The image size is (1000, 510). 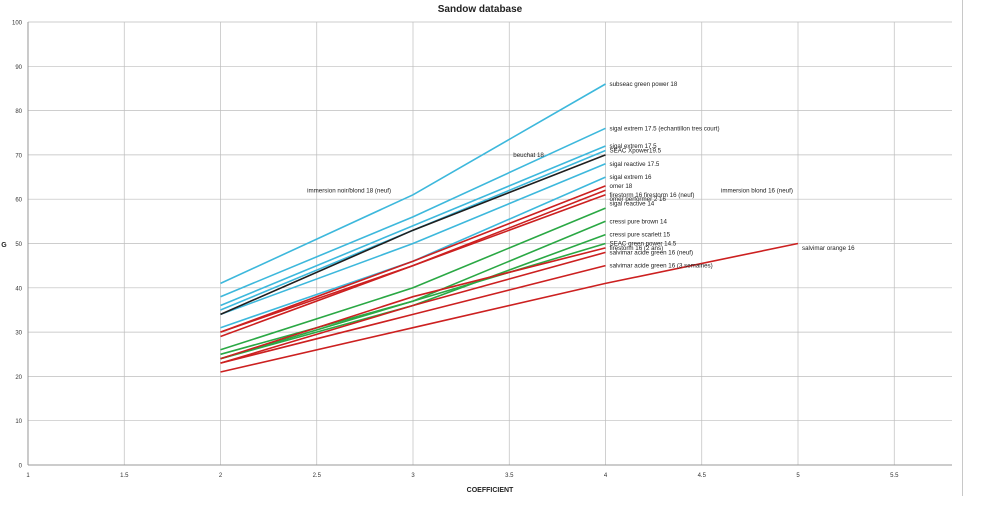 I want to click on x-tick-label: 2, so click(x=221, y=476).